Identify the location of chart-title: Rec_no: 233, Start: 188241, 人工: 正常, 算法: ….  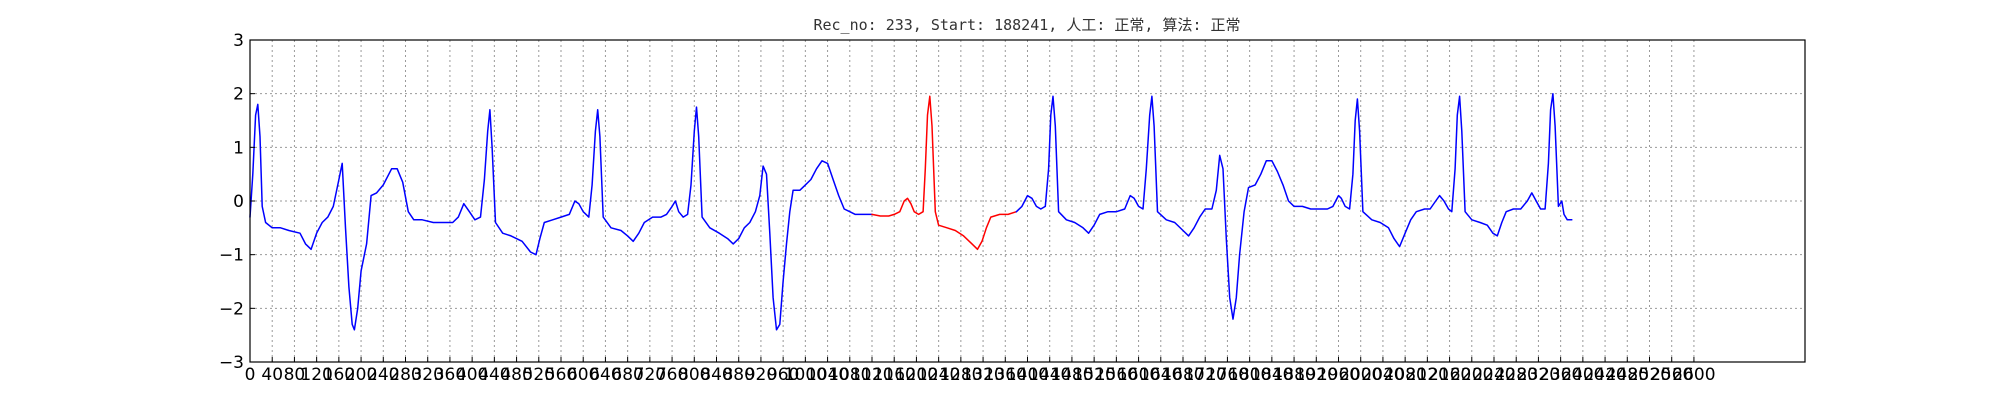
(1026, 25).